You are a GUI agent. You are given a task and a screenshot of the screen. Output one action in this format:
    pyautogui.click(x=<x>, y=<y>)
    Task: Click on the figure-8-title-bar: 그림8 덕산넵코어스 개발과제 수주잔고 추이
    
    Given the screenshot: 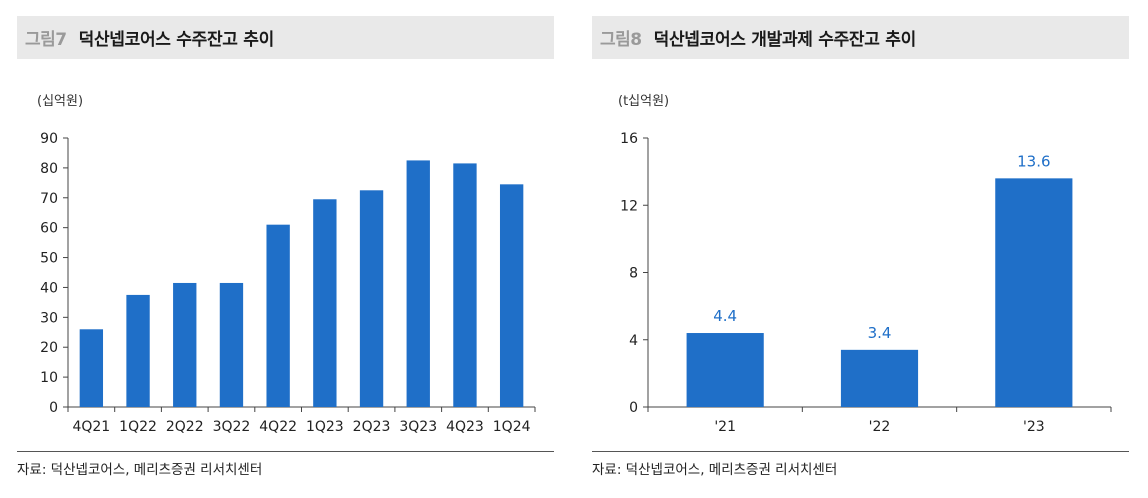 What is the action you would take?
    pyautogui.click(x=860, y=37)
    